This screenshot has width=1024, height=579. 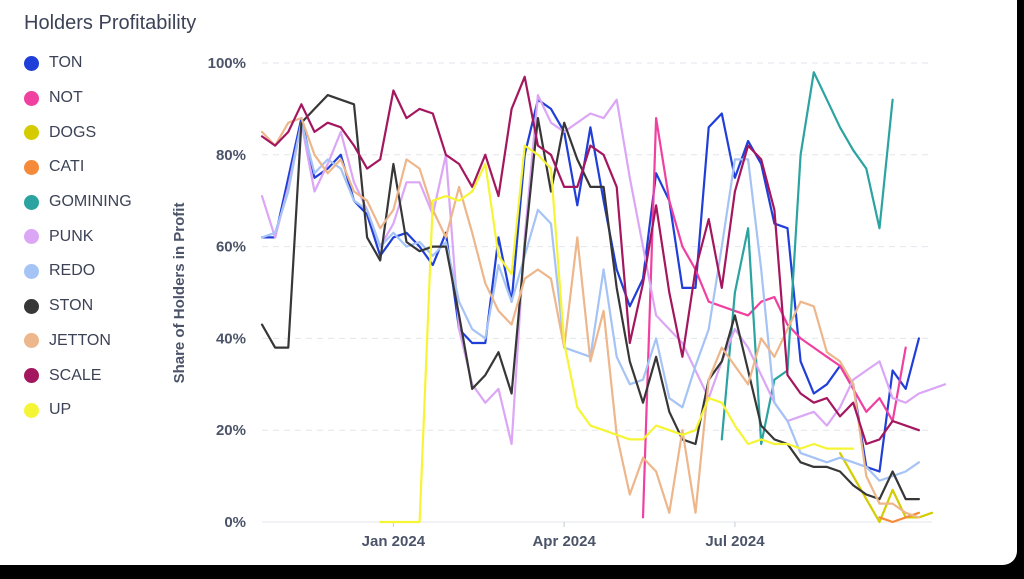 I want to click on legend-label: PUNK, so click(x=71, y=236).